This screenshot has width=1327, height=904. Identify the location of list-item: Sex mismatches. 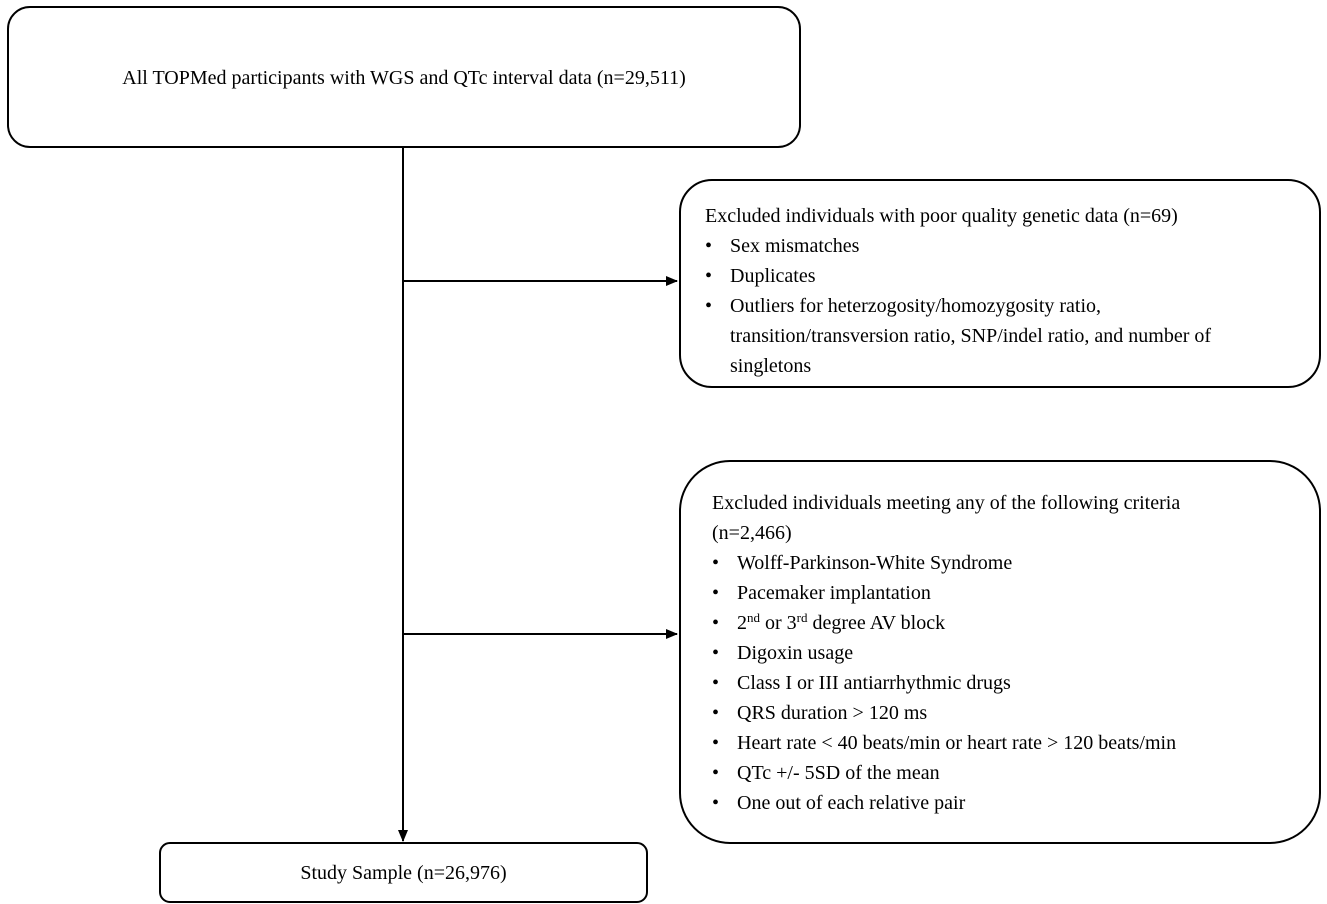
(987, 246).